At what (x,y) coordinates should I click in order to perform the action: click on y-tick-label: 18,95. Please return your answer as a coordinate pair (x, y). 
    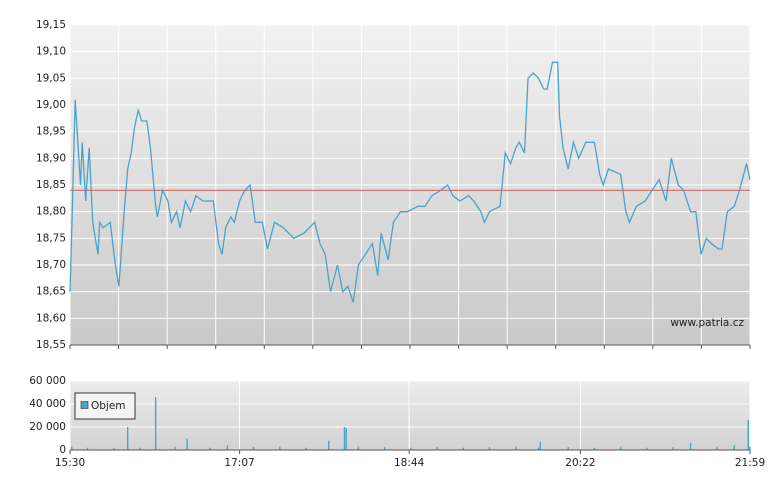
    Looking at the image, I should click on (51, 132).